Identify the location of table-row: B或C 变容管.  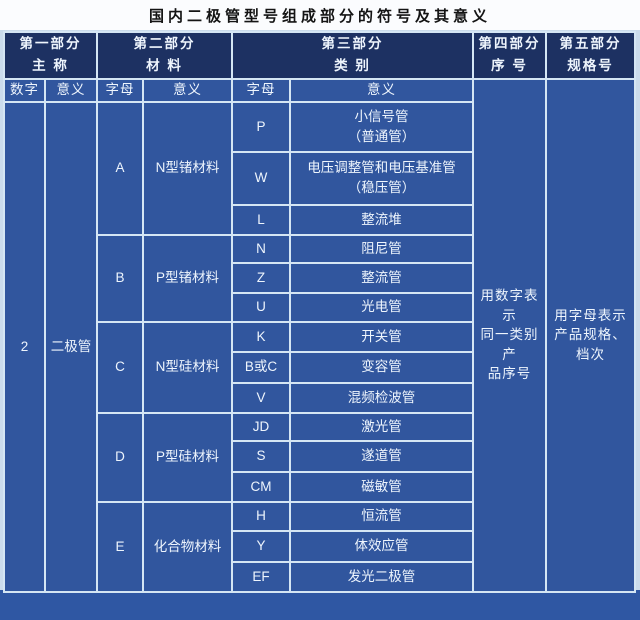
(319, 367).